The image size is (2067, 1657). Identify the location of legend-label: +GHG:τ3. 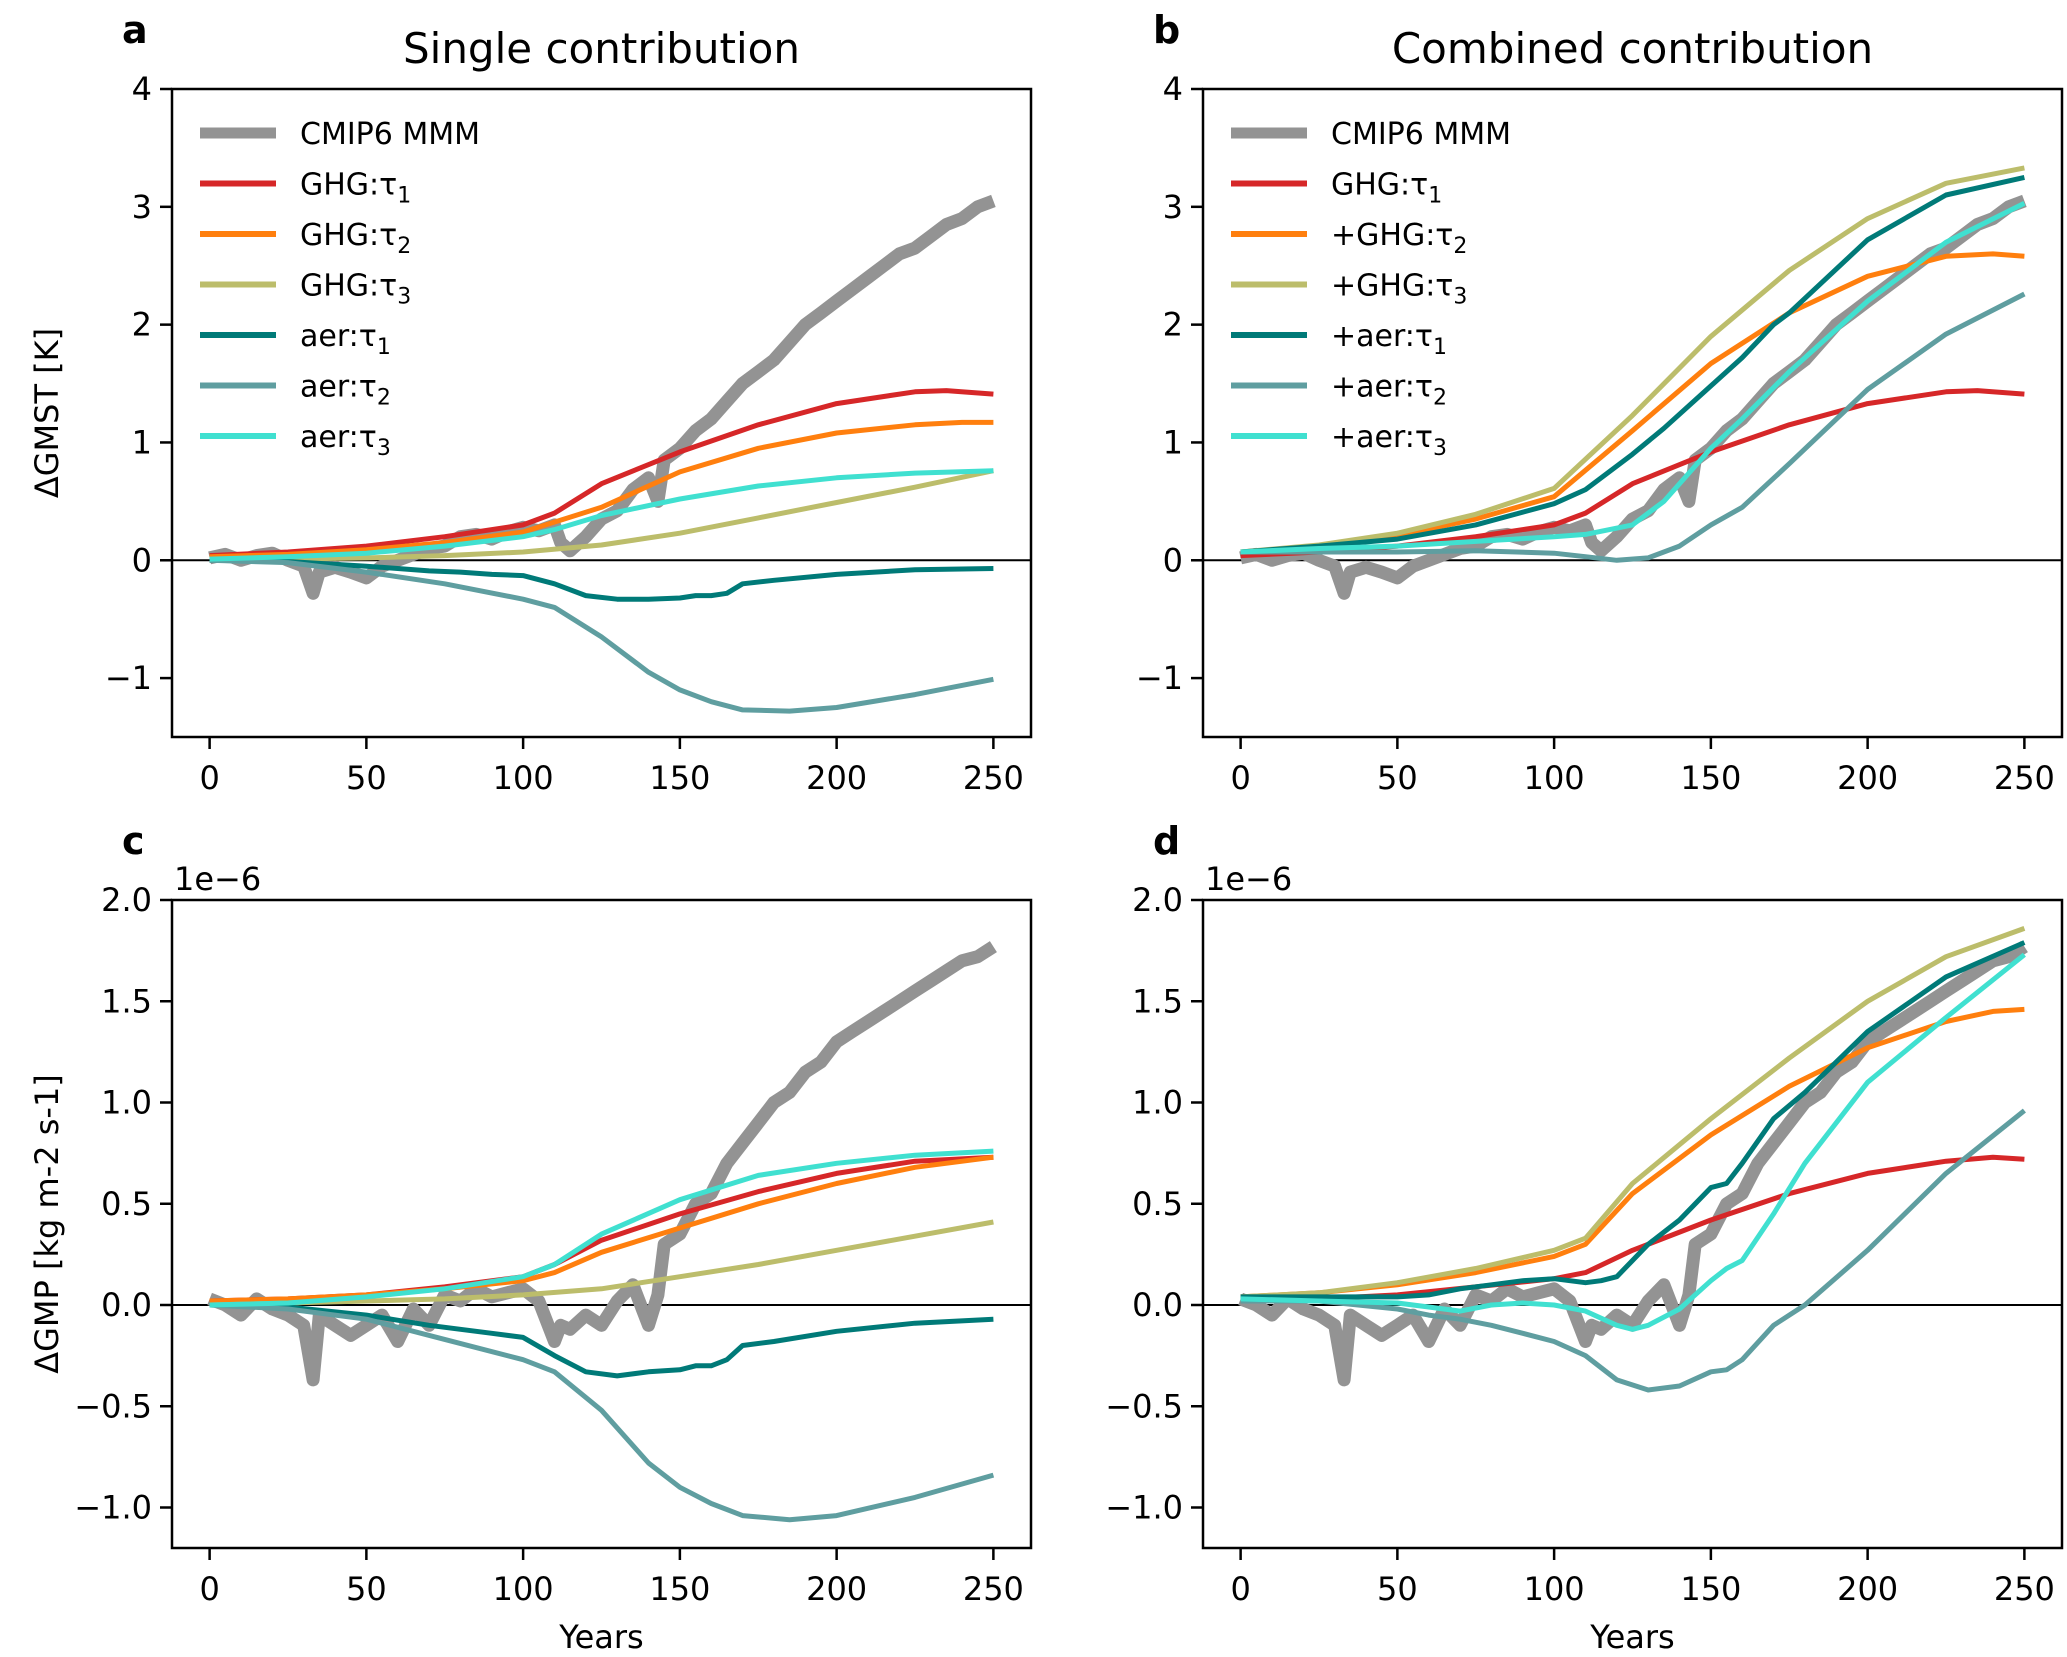
(1399, 289).